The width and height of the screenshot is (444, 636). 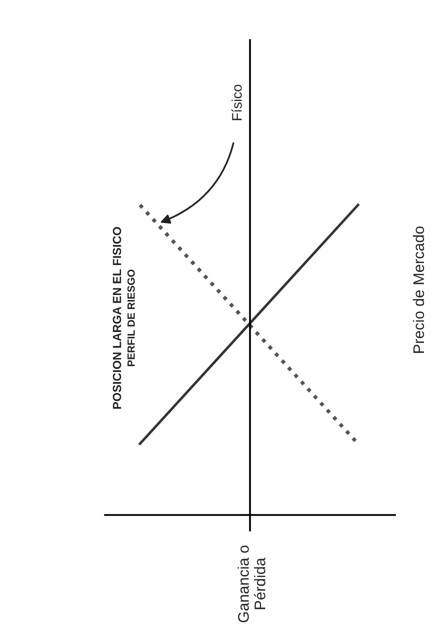 What do you see at coordinates (131, 318) in the screenshot?
I see `text: PERFIL DE RIESGO` at bounding box center [131, 318].